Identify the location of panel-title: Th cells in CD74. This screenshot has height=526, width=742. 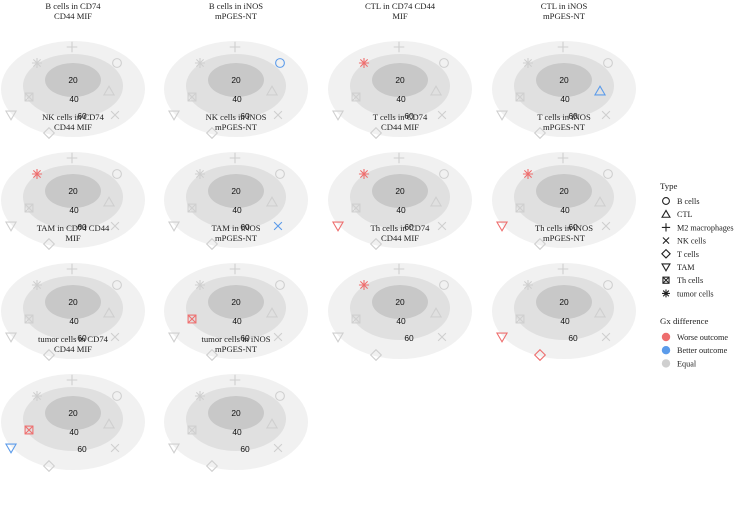
(401, 228).